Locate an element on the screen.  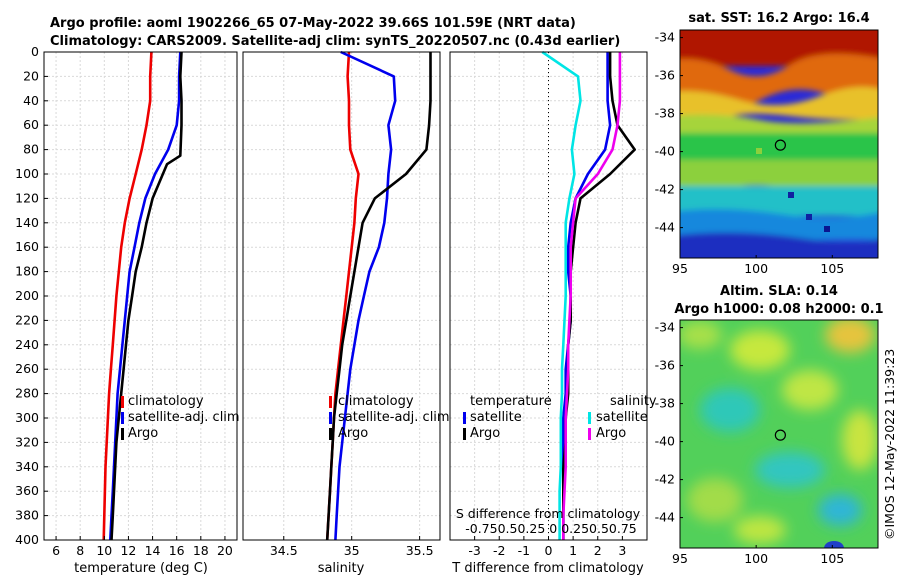
series-line-s-satellite is located at coordinates (561, 295).